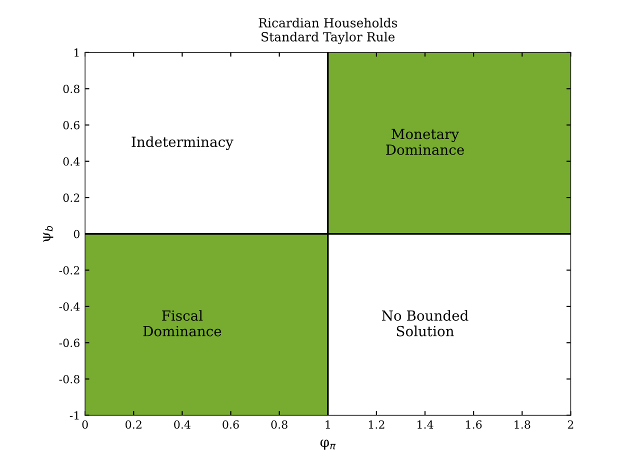 Image resolution: width=621 pixels, height=464 pixels. I want to click on y-tick-label: 1, so click(76, 52).